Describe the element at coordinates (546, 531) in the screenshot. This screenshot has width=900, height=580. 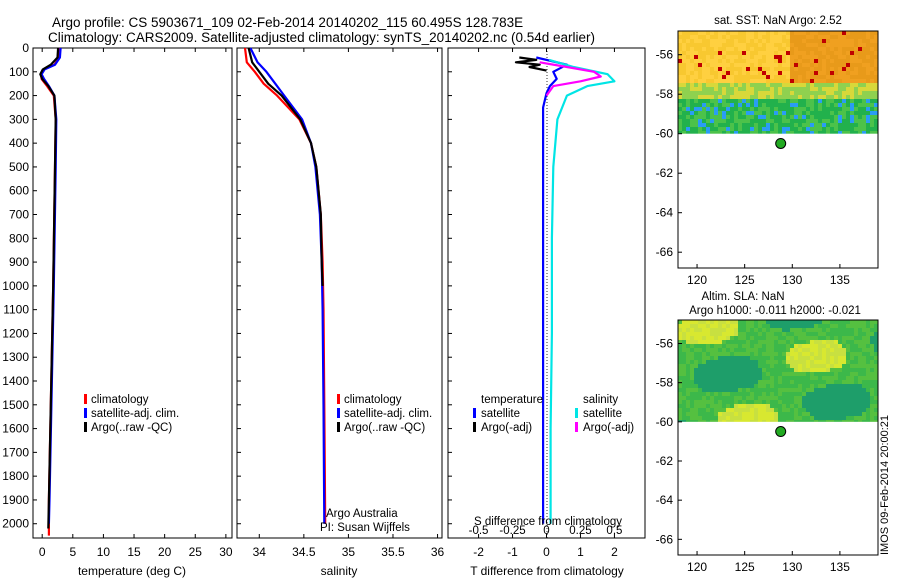
I see `s-tick-label: 0` at that location.